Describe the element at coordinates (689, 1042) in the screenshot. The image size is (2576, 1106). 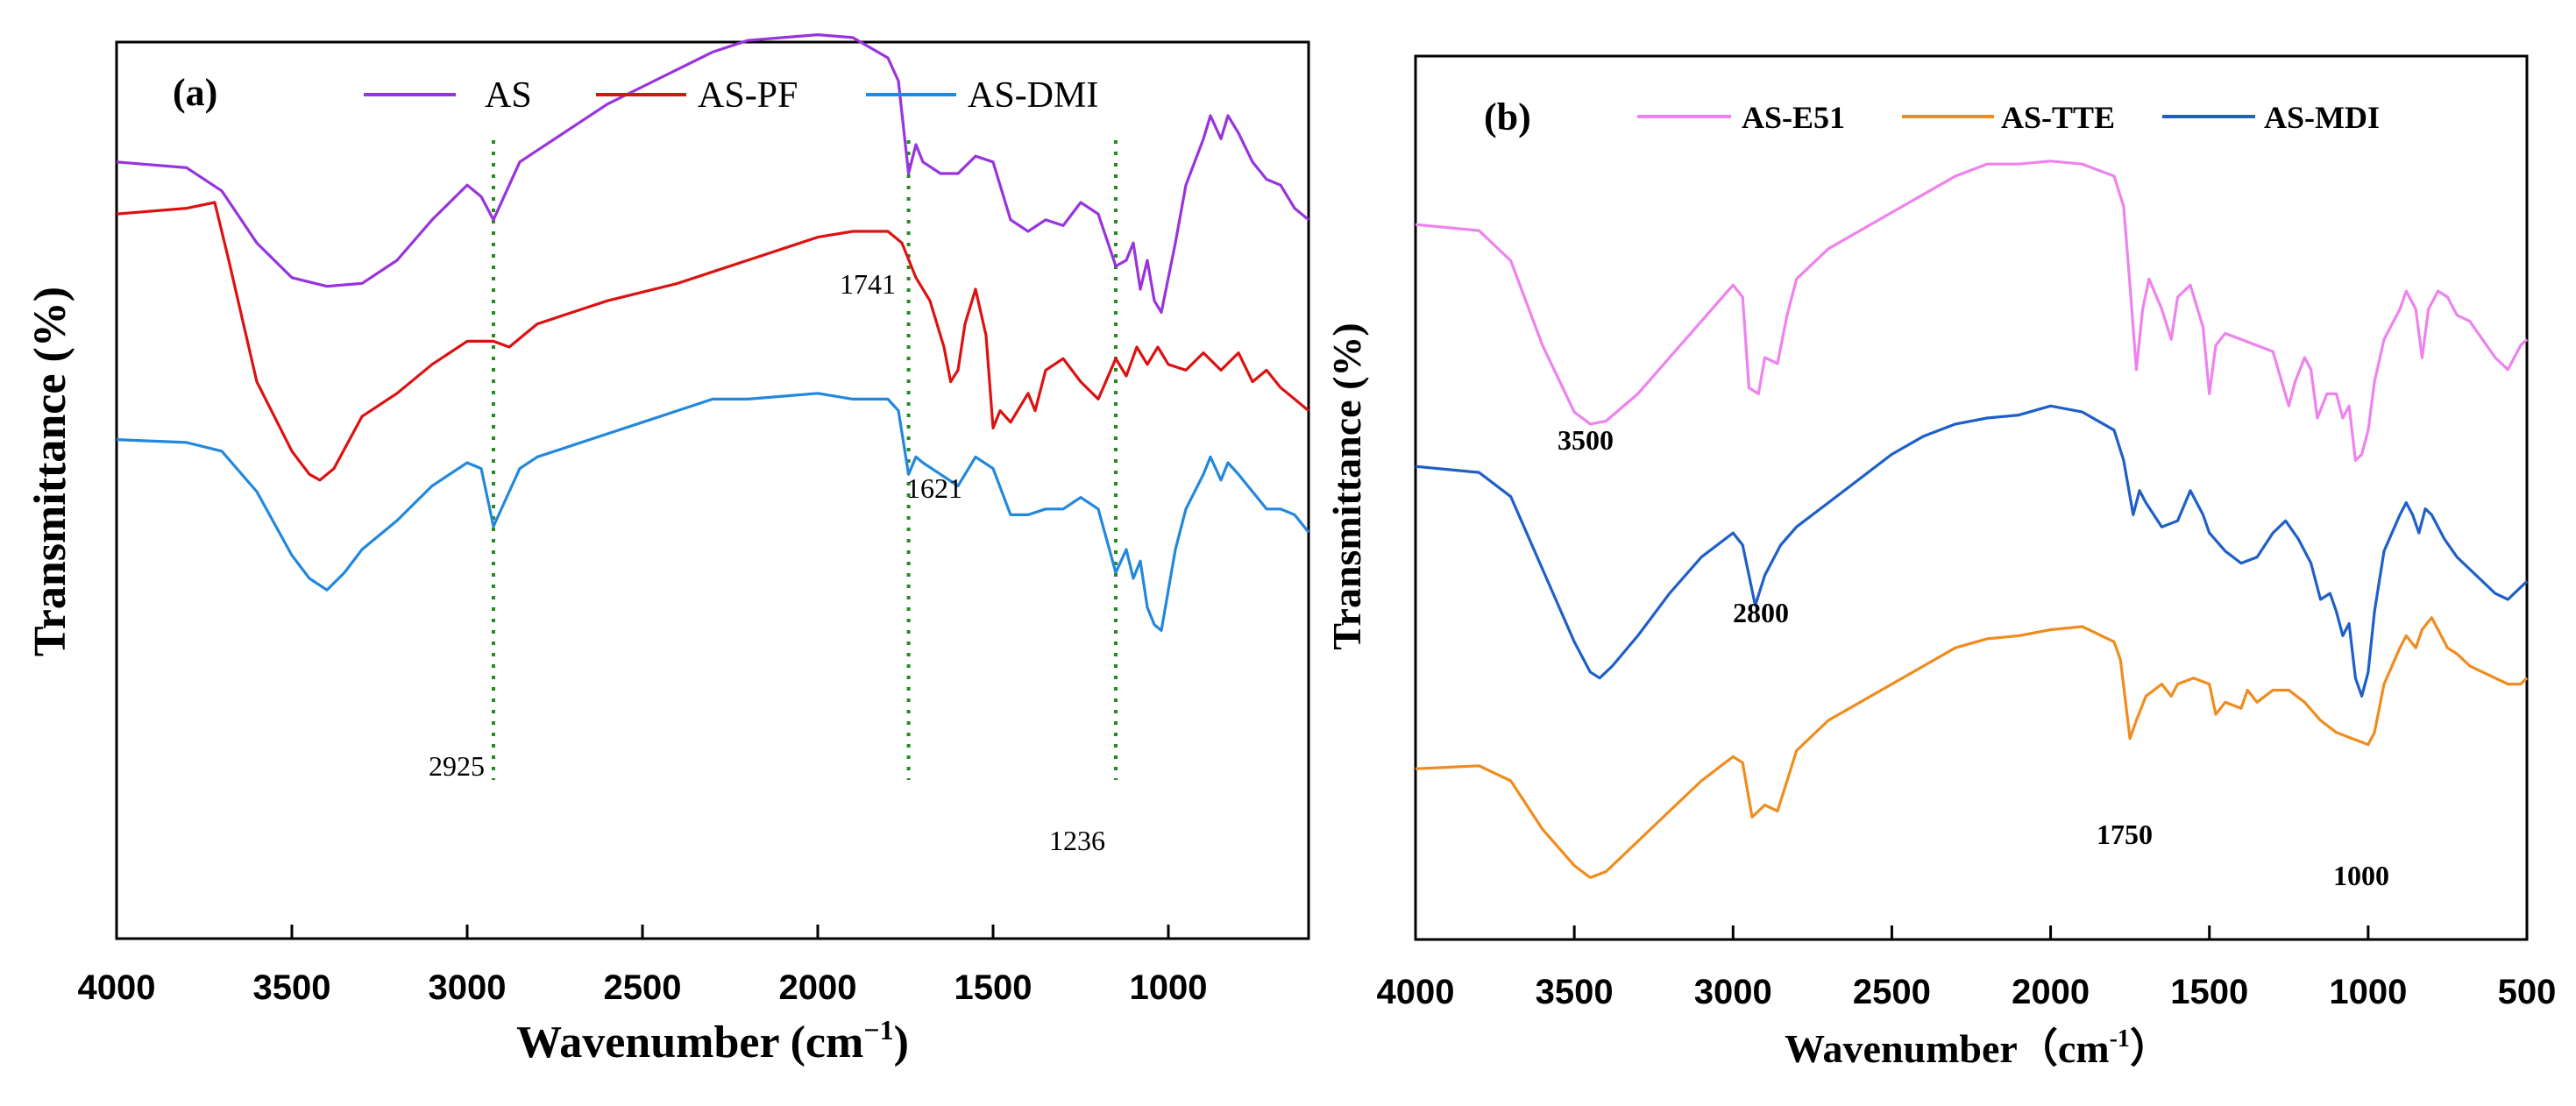
I see `panel-a-x-axis-label-main: Wavenumber (cm` at that location.